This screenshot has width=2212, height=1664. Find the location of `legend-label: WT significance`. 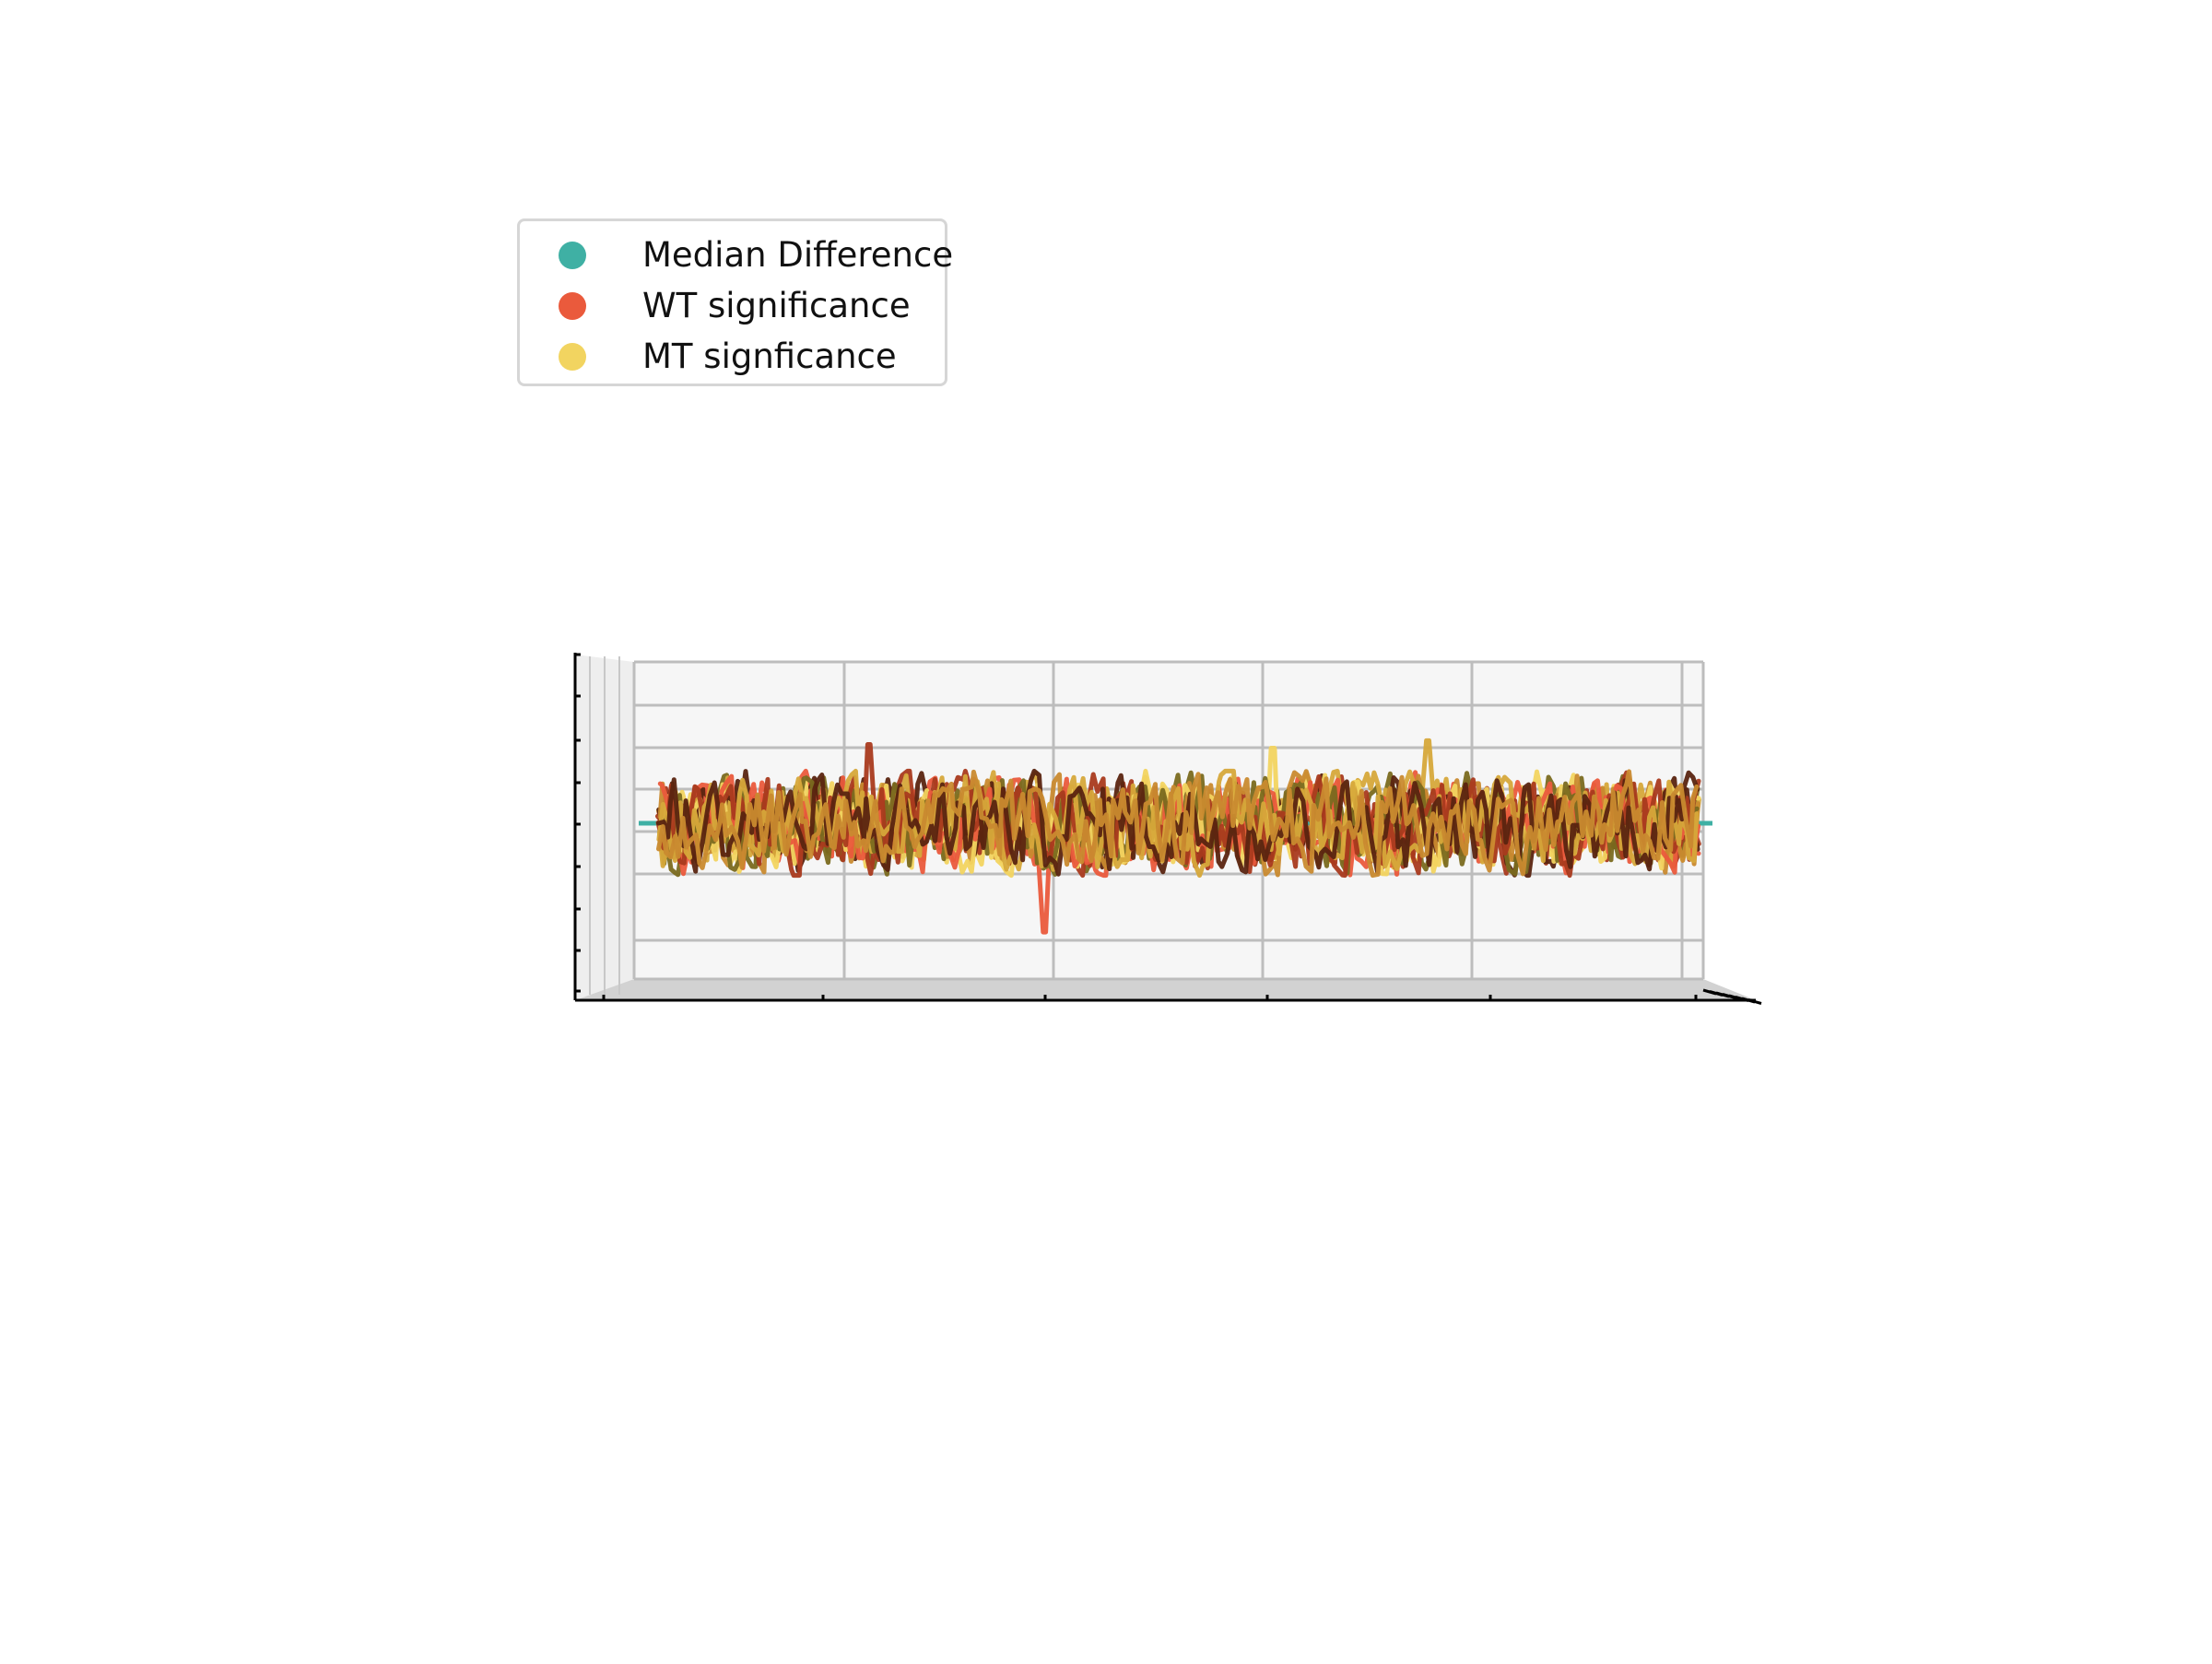

legend-label: WT significance is located at coordinates (776, 305).